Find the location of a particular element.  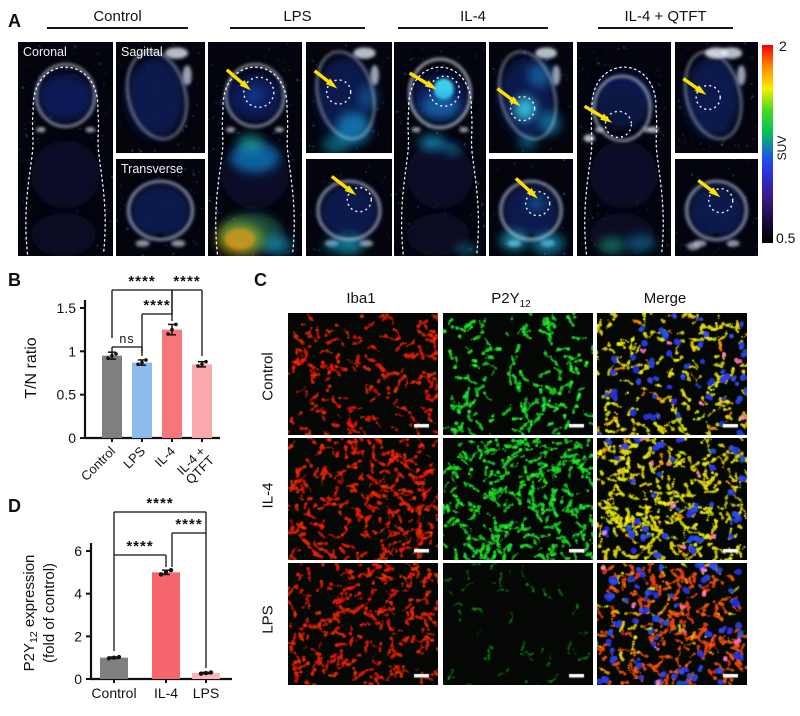

if-tile-lps-merge is located at coordinates (672, 624).